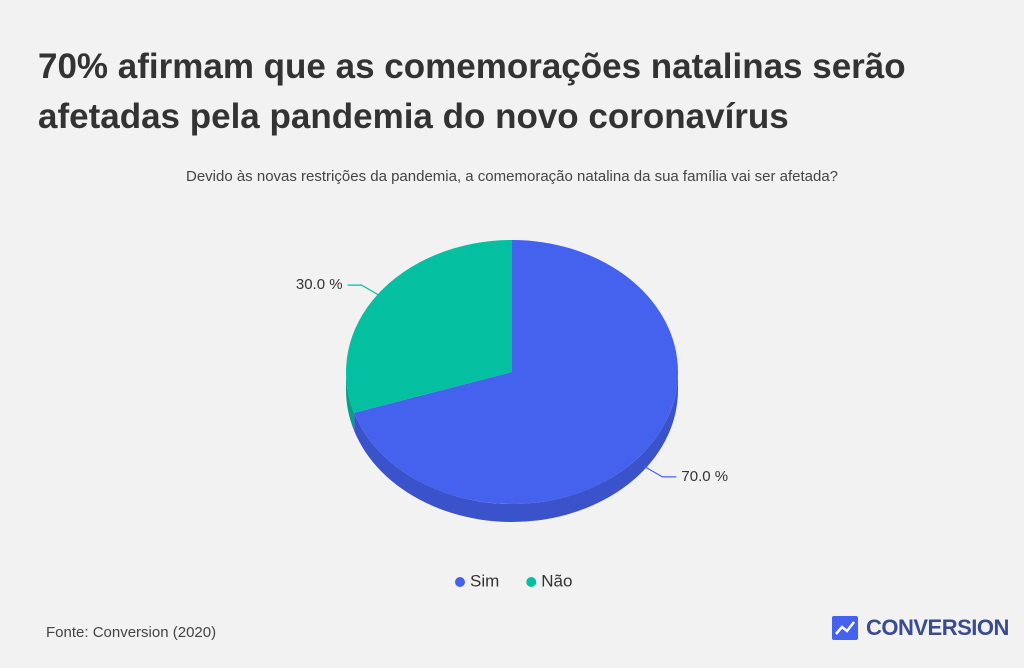 Image resolution: width=1024 pixels, height=668 pixels. Describe the element at coordinates (556, 580) in the screenshot. I see `legend-label: Não` at that location.